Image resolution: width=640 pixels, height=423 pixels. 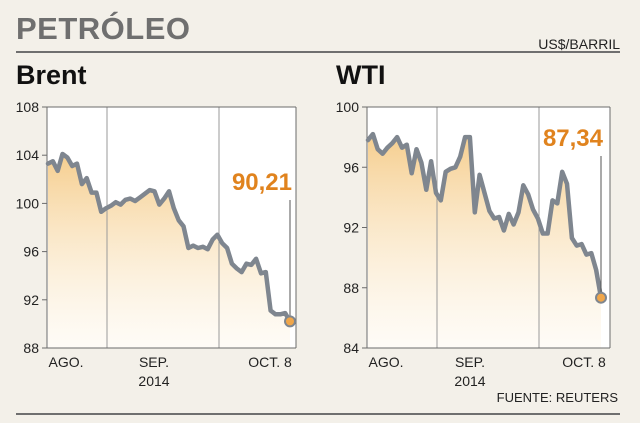 What do you see at coordinates (51, 75) in the screenshot?
I see `brent-chart-title: Brent` at bounding box center [51, 75].